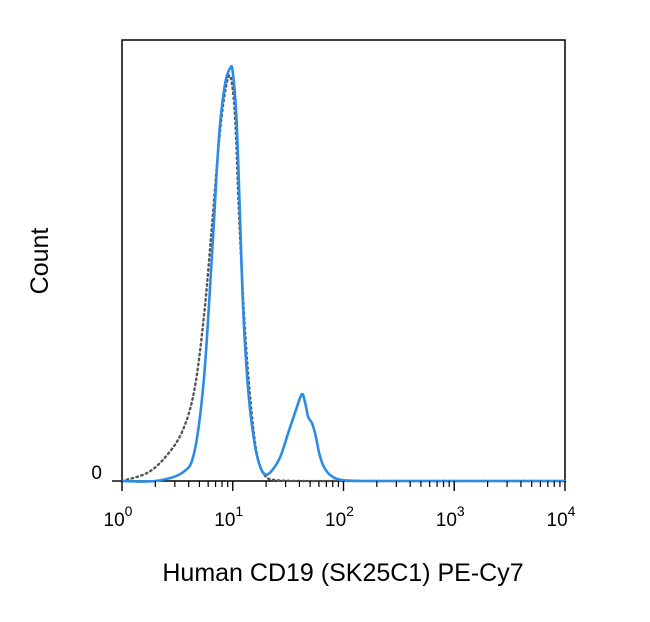  What do you see at coordinates (40, 261) in the screenshot?
I see `y-axis-title: Count` at bounding box center [40, 261].